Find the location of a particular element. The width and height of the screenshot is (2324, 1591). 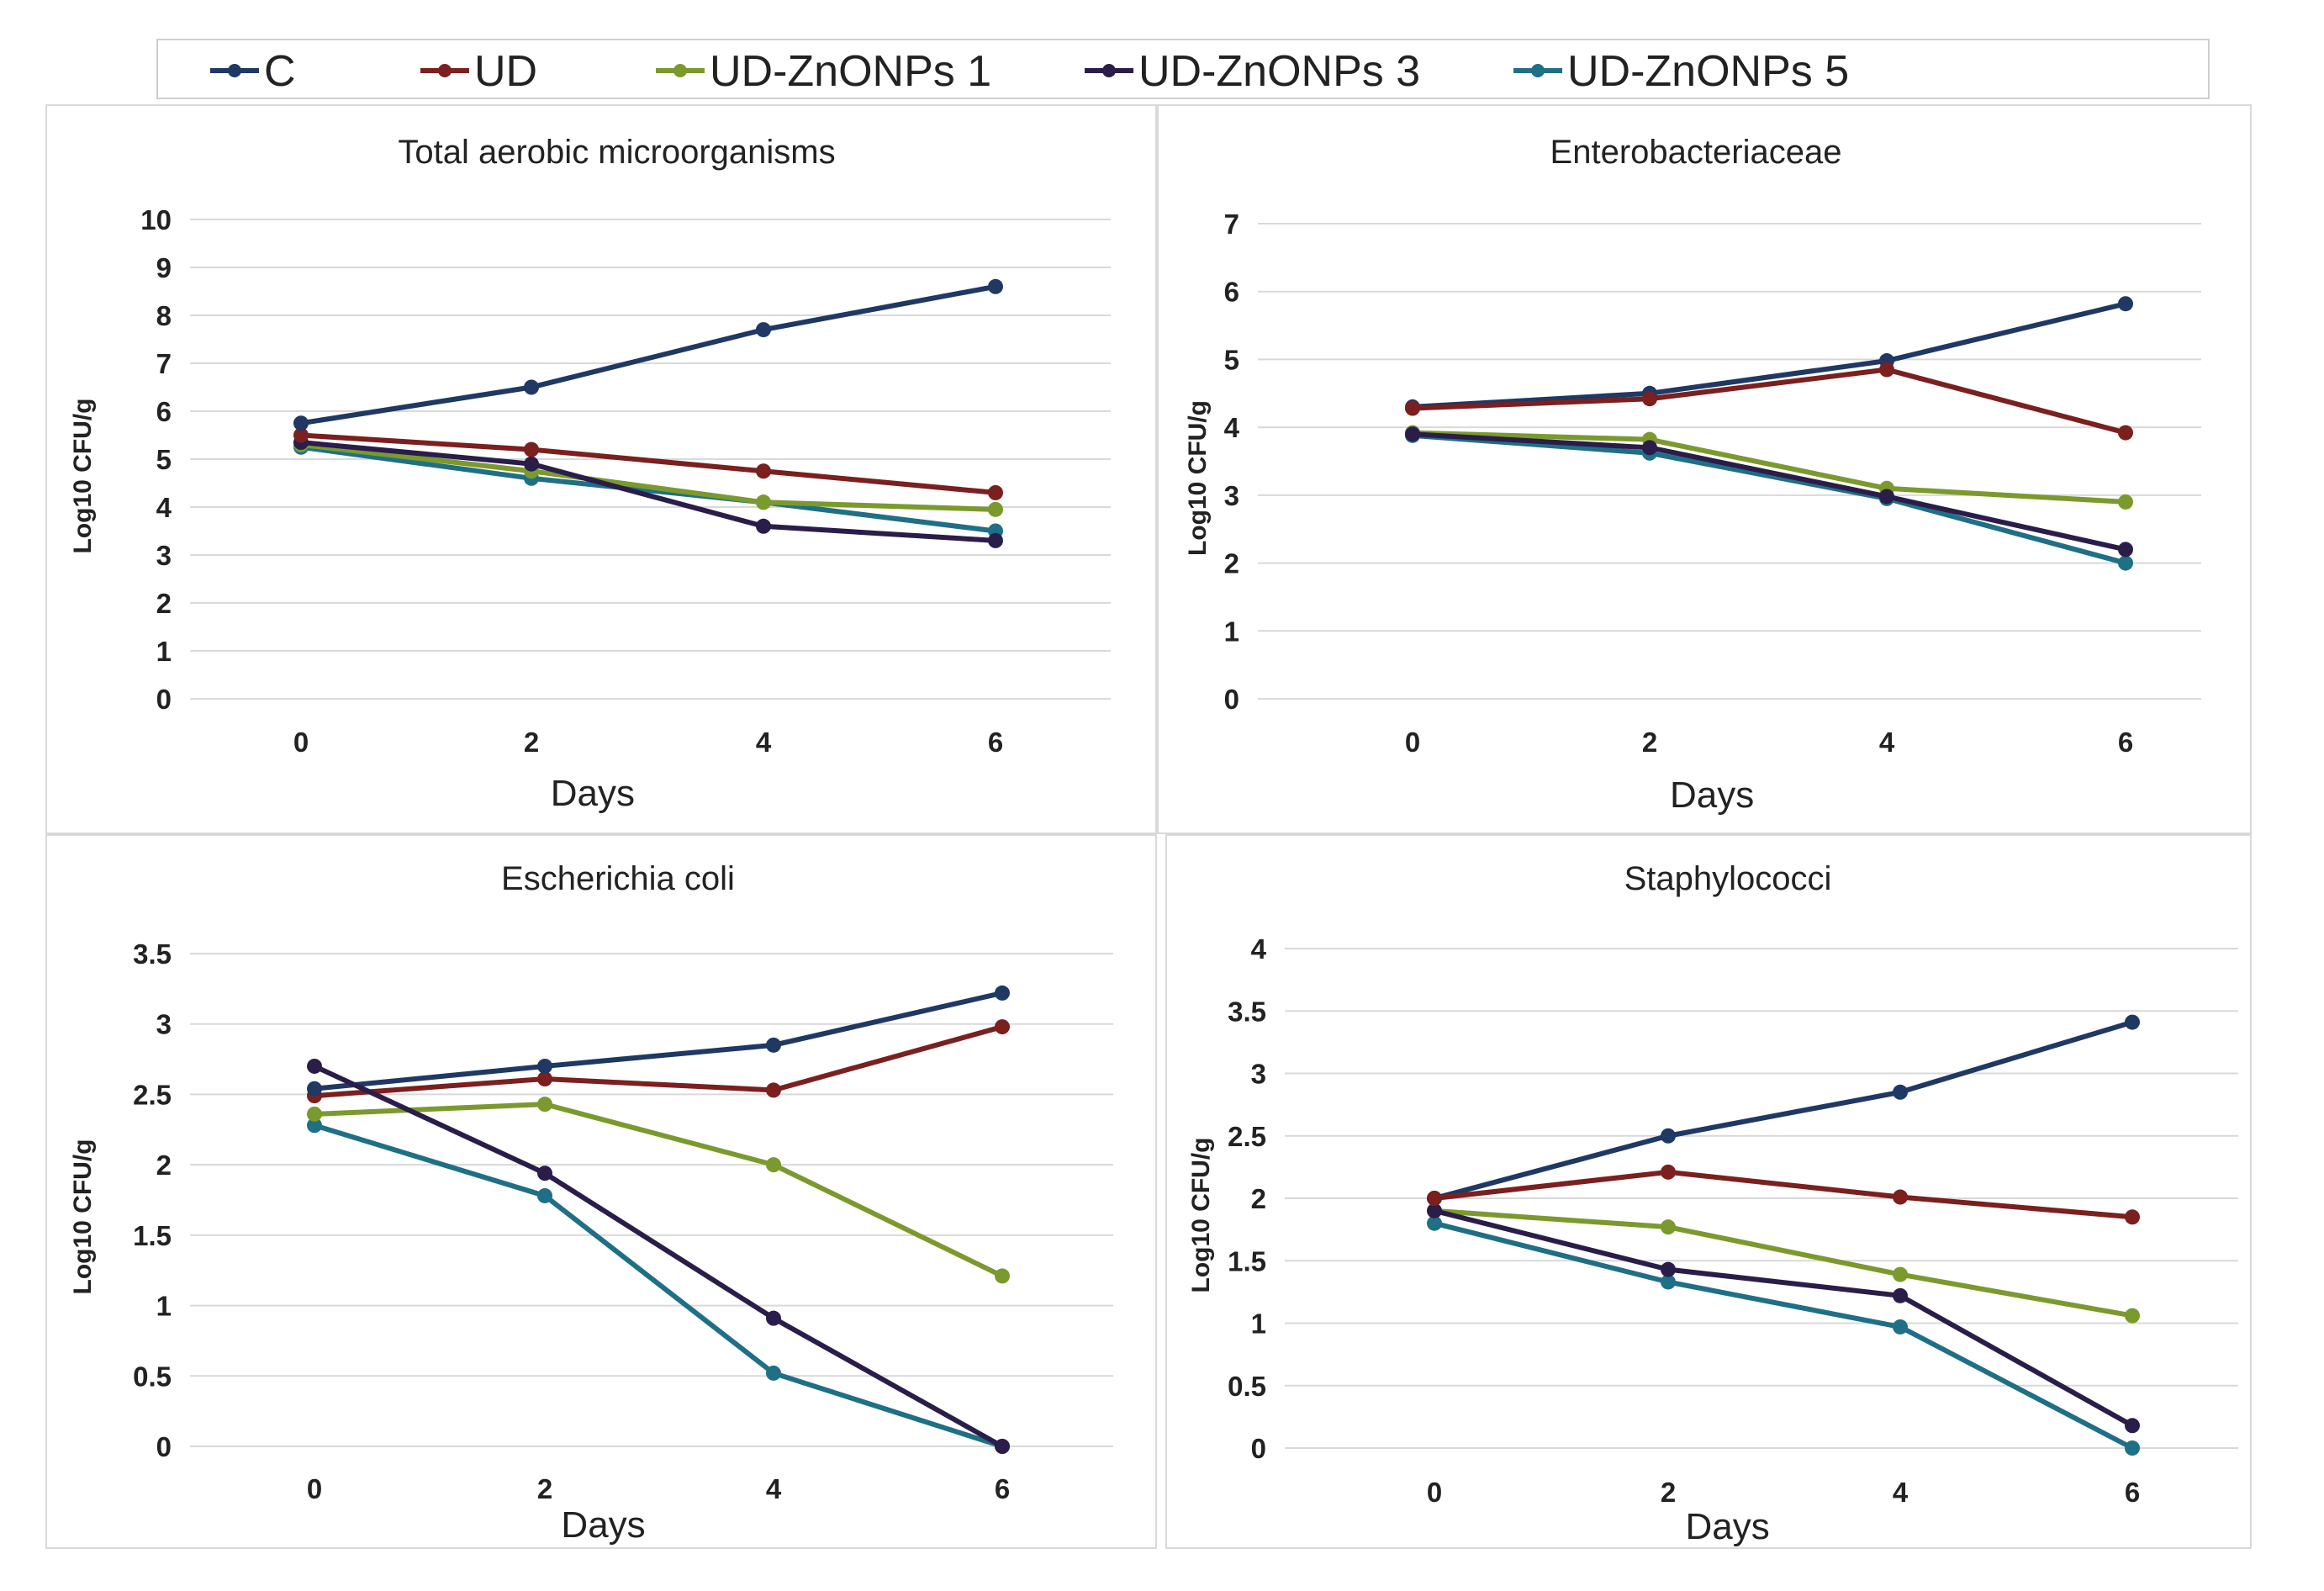

y-tick-label: 7 is located at coordinates (164, 364).